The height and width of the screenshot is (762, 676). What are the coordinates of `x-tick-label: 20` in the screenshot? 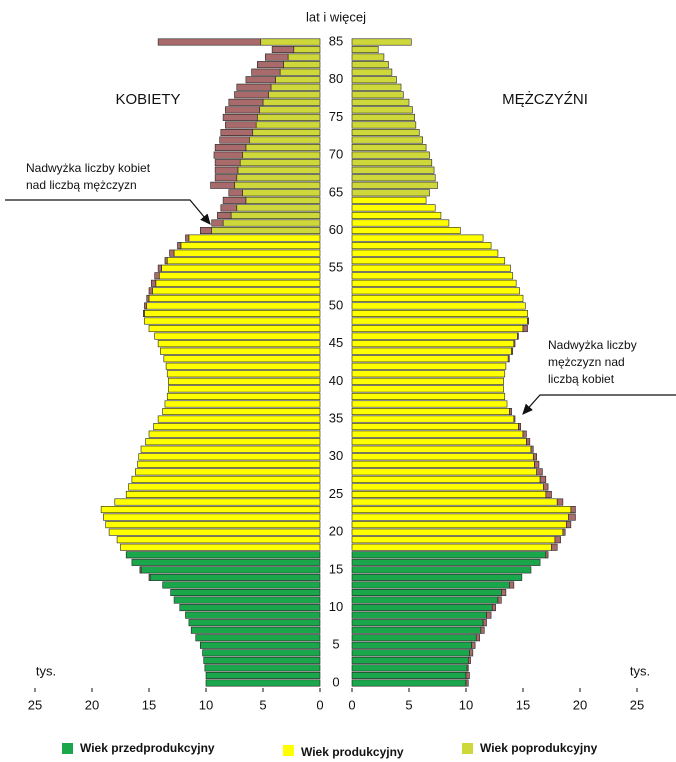 It's located at (92, 704).